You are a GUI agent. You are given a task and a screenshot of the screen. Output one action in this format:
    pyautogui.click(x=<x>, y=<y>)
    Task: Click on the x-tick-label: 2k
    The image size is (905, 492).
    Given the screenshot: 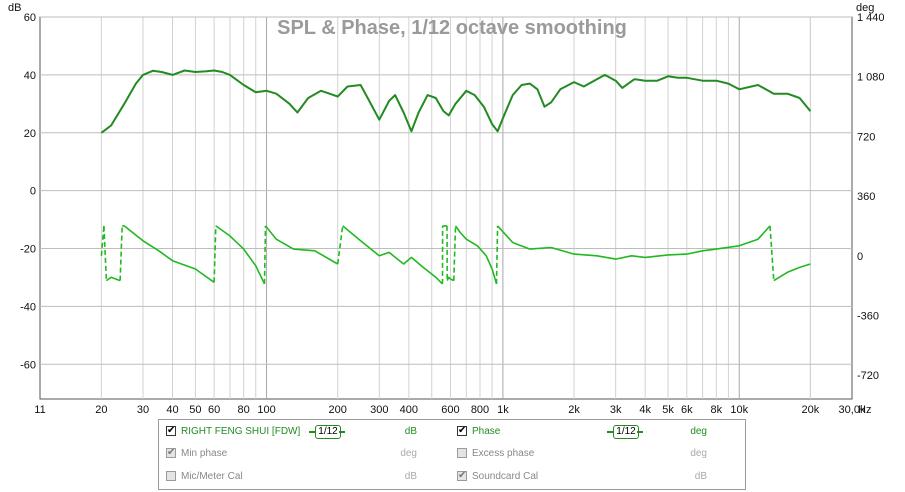 What is the action you would take?
    pyautogui.click(x=574, y=410)
    